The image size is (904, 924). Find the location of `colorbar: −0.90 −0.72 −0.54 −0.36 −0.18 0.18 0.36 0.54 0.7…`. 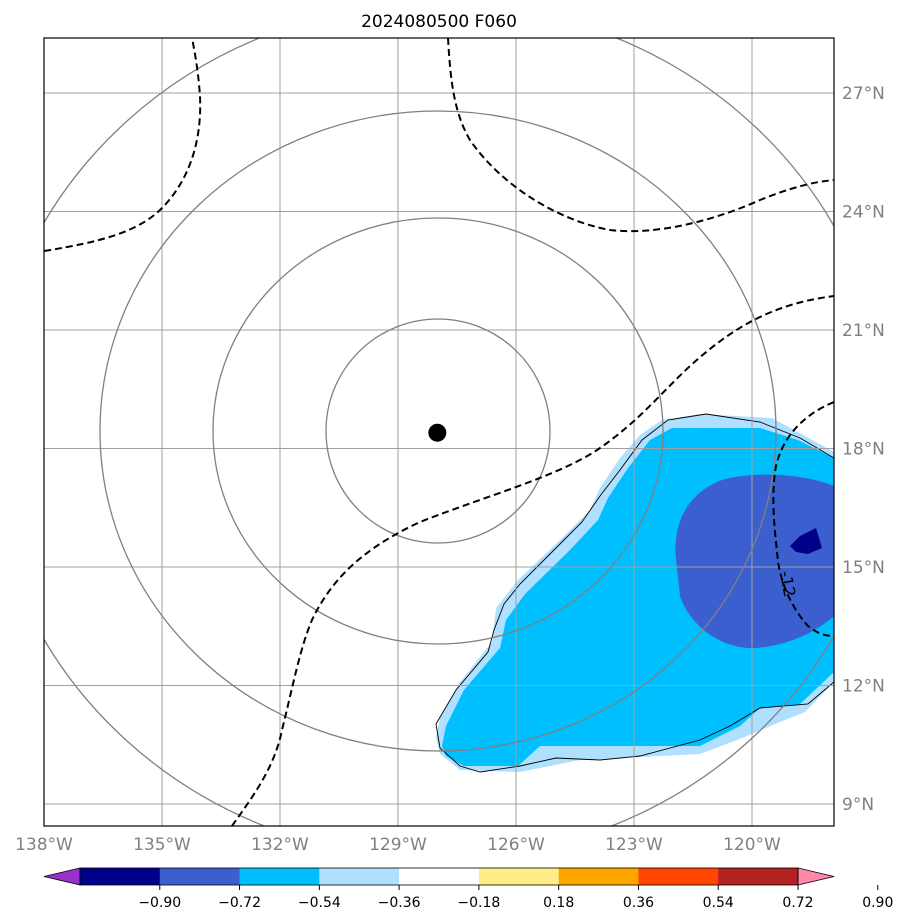

colorbar: −0.90 −0.72 −0.54 −0.36 −0.18 0.18 0.36 0.54 0.7… is located at coordinates (468, 889).